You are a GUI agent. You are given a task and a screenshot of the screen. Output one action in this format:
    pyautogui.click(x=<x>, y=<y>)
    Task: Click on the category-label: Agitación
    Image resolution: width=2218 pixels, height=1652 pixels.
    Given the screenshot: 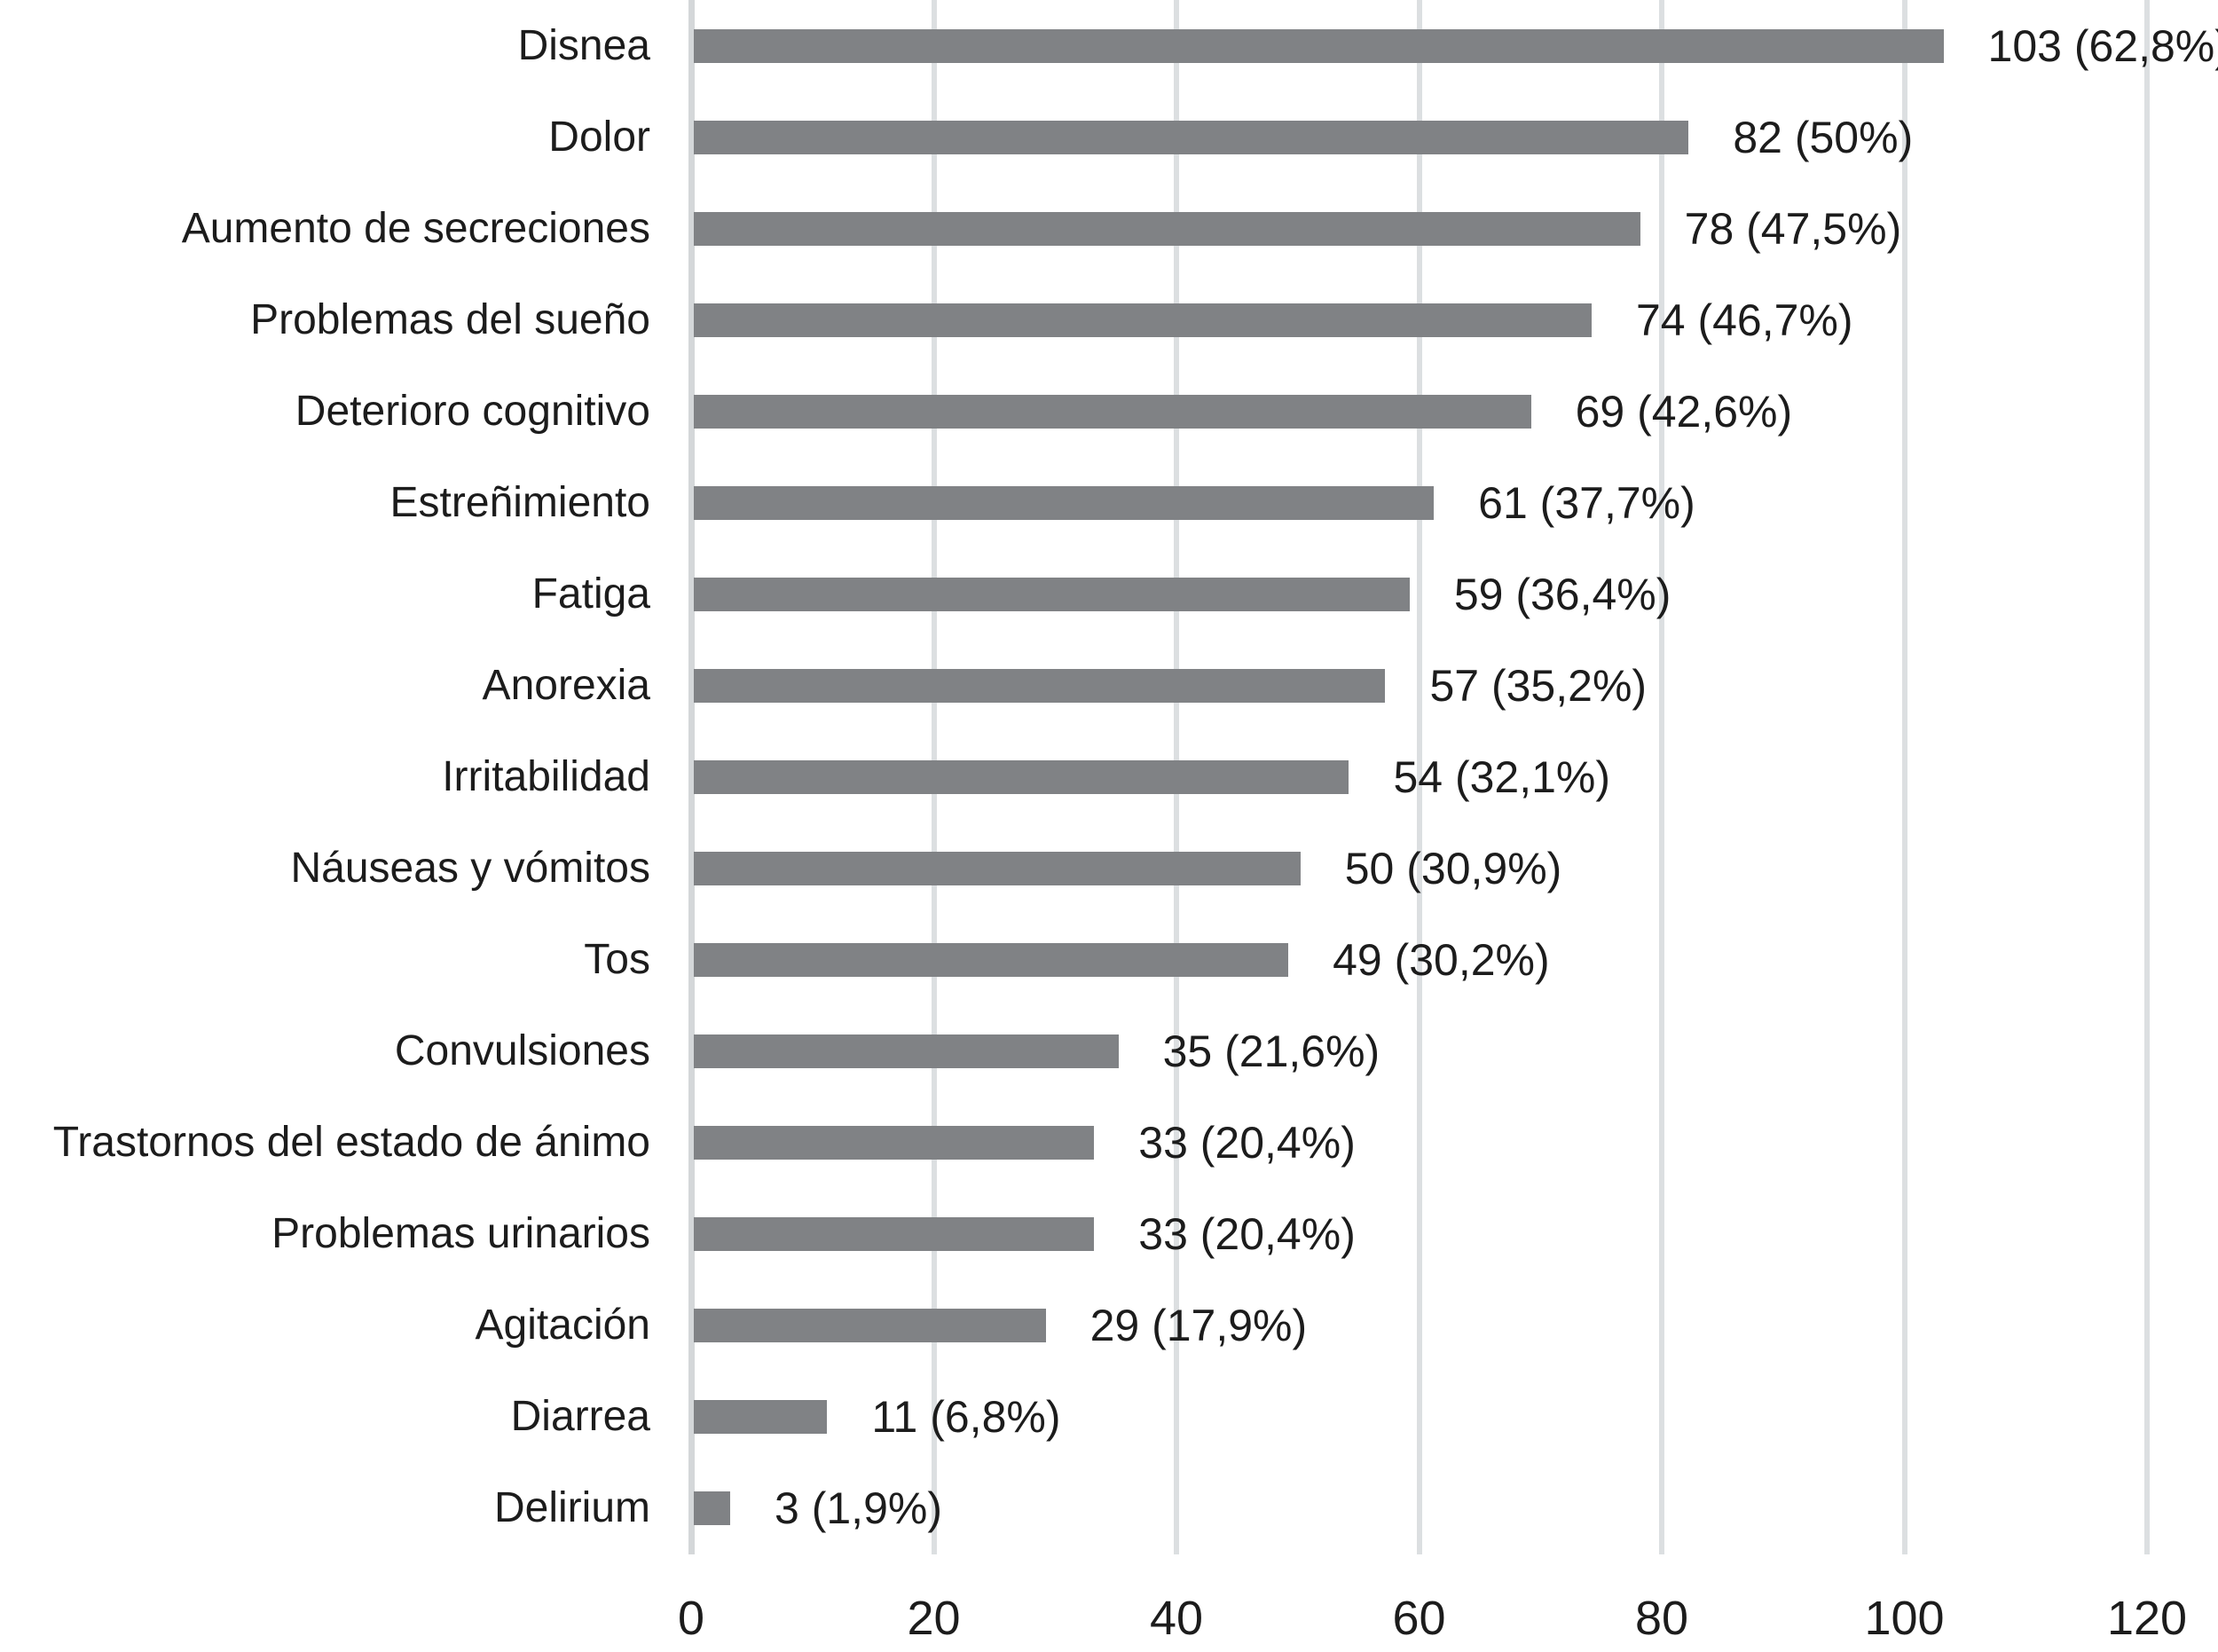 What is the action you would take?
    pyautogui.click(x=562, y=1325)
    